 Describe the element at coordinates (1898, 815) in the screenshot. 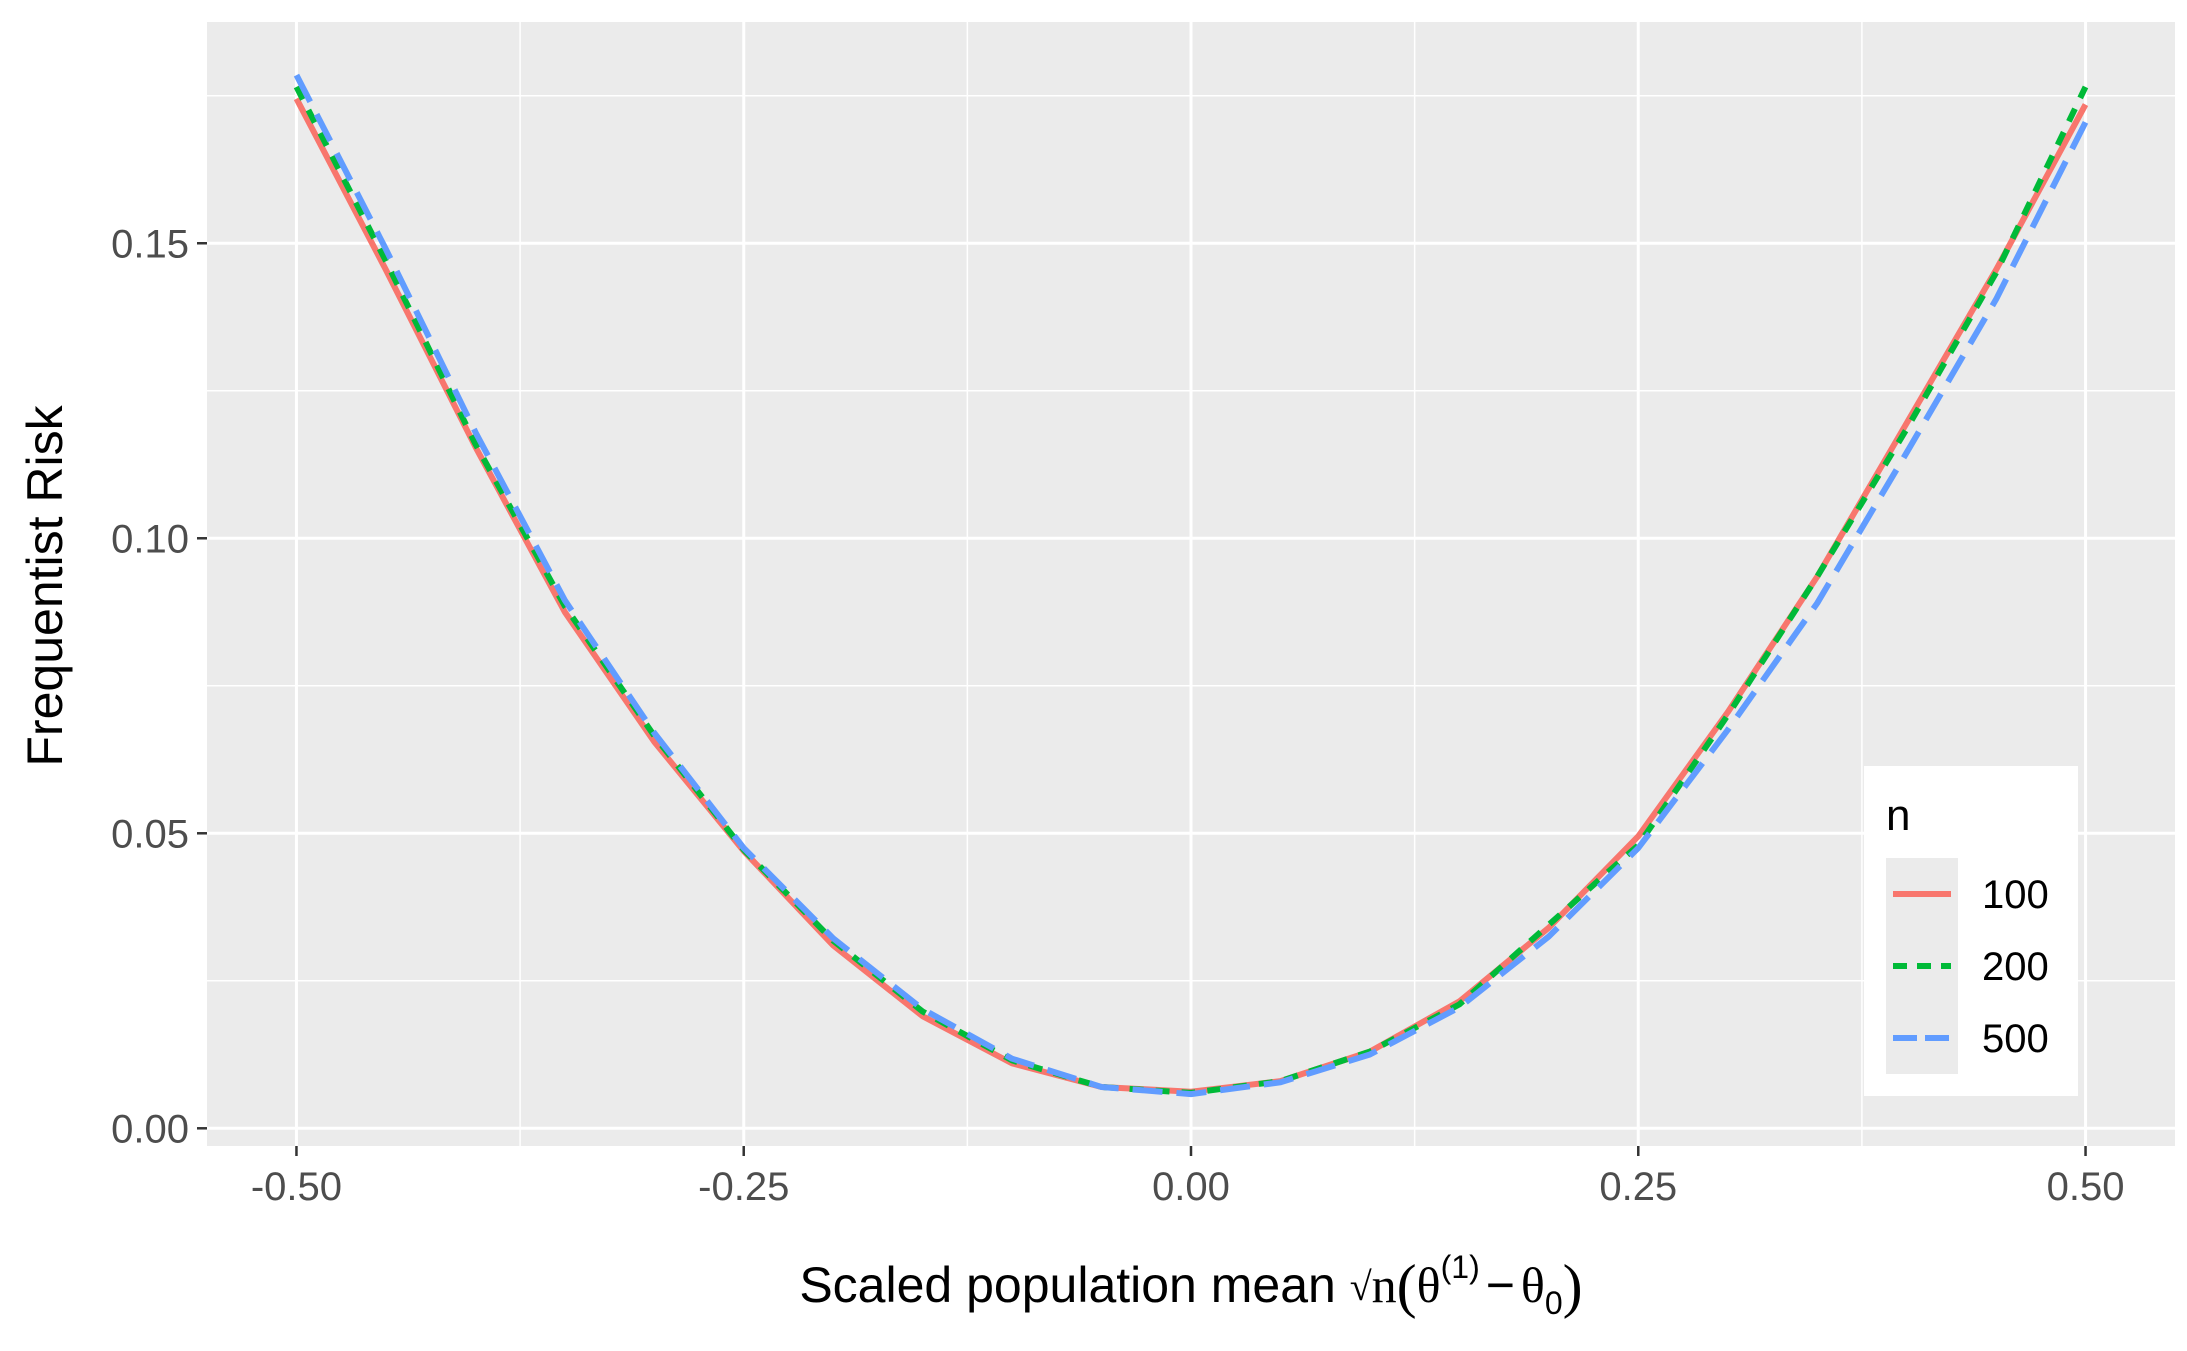

I see `legend-title: n` at that location.